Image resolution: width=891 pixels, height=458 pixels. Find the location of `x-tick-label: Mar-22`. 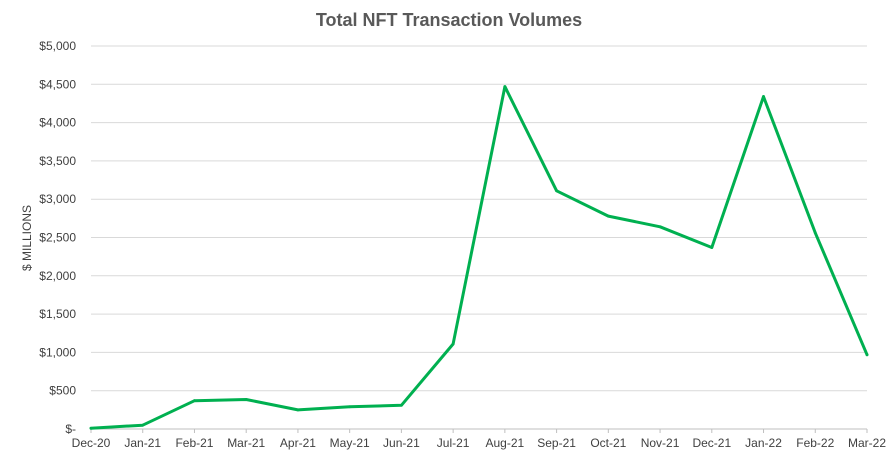

x-tick-label: Mar-22 is located at coordinates (867, 443).